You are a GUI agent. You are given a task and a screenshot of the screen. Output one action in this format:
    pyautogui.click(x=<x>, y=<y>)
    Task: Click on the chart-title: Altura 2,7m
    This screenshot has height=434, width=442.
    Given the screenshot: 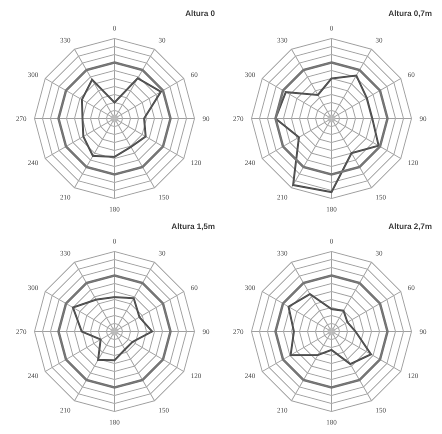 What is the action you would take?
    pyautogui.click(x=410, y=227)
    